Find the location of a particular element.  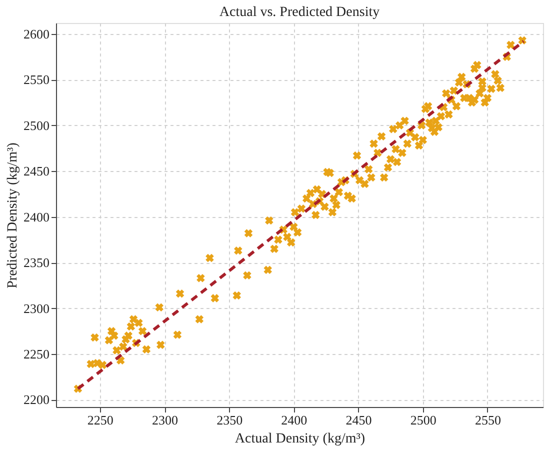

x-tick-label: 2300 is located at coordinates (165, 420).